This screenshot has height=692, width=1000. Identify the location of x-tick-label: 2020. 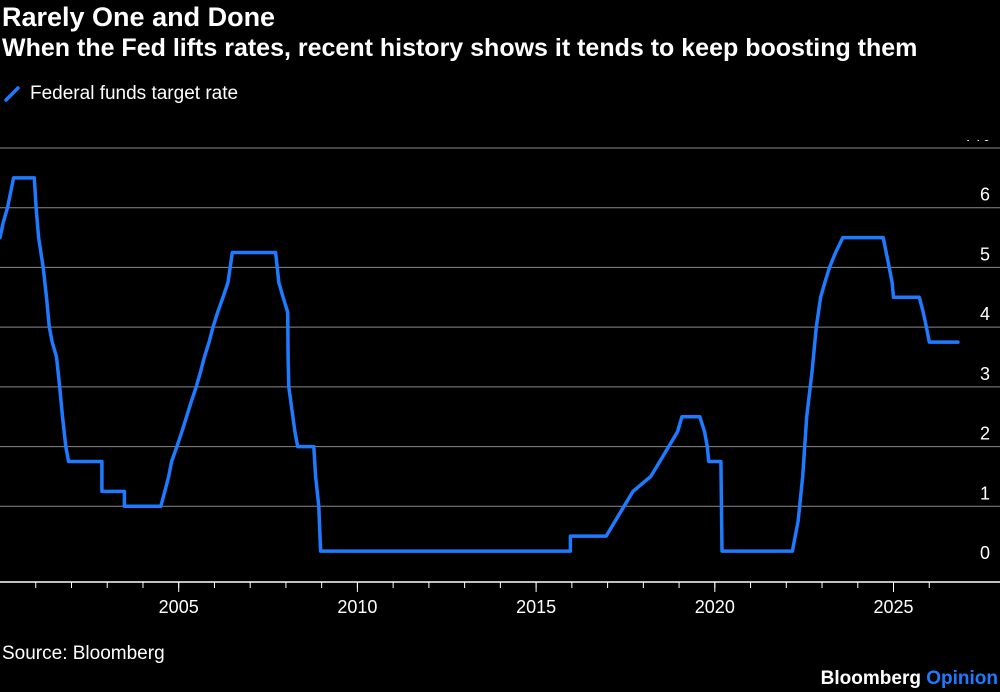
(715, 607).